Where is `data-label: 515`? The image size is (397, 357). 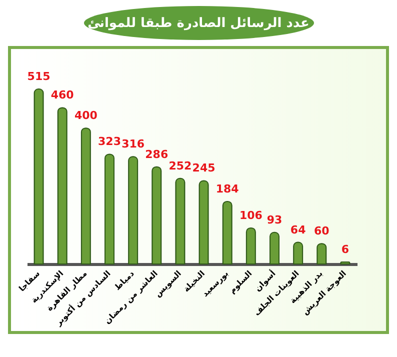
data-label: 515 is located at coordinates (38, 76).